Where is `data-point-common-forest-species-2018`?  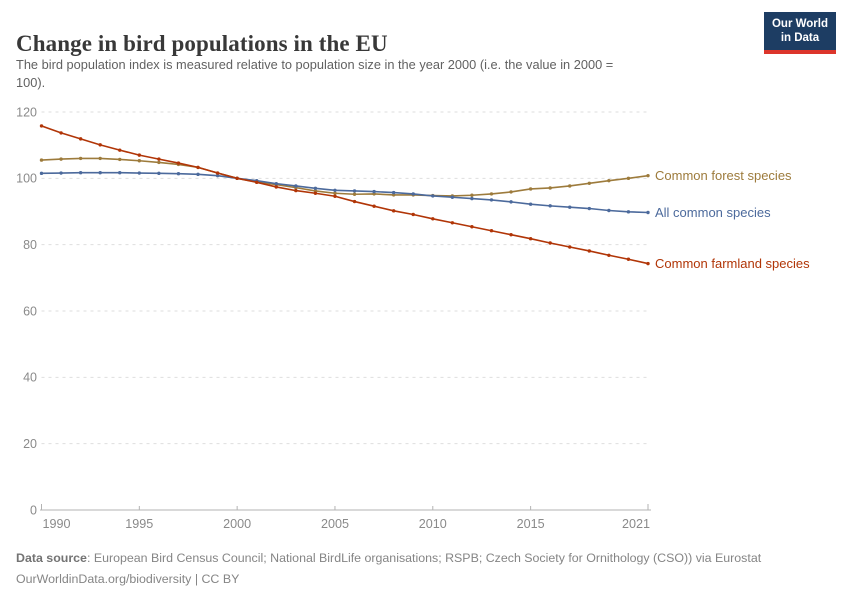 data-point-common-forest-species-2018 is located at coordinates (589, 183).